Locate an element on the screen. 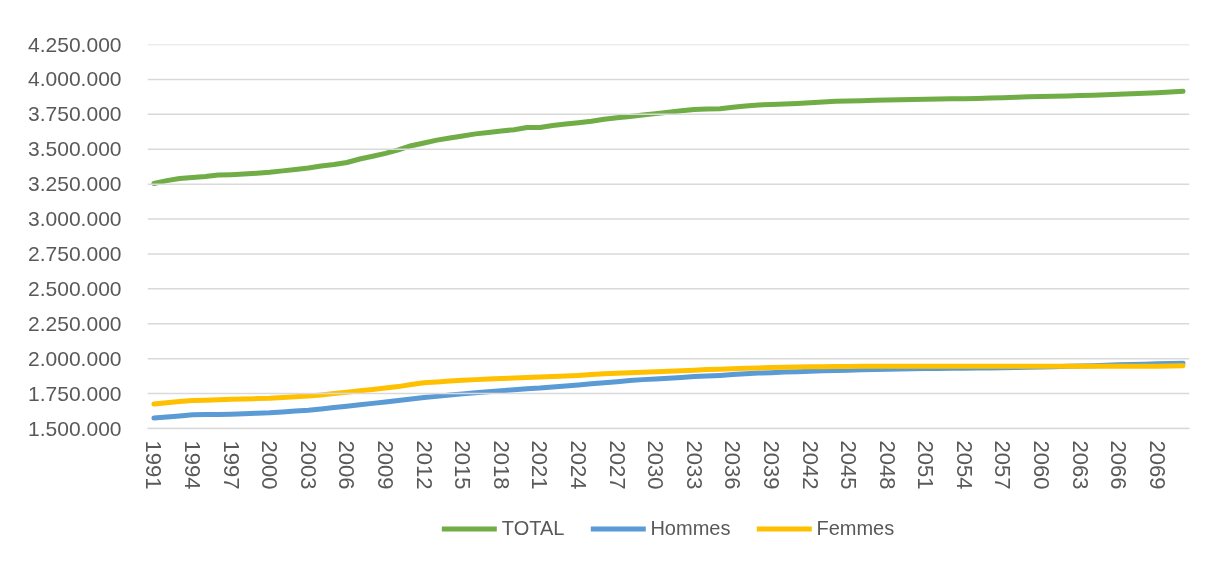 Image resolution: width=1208 pixels, height=562 pixels. x-tick-label: 2039 is located at coordinates (771, 465).